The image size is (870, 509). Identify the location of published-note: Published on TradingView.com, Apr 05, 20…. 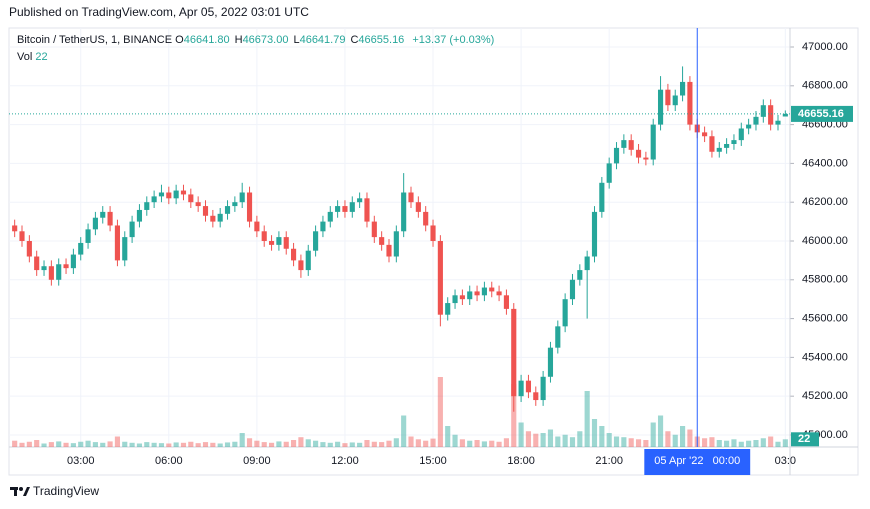
(159, 12).